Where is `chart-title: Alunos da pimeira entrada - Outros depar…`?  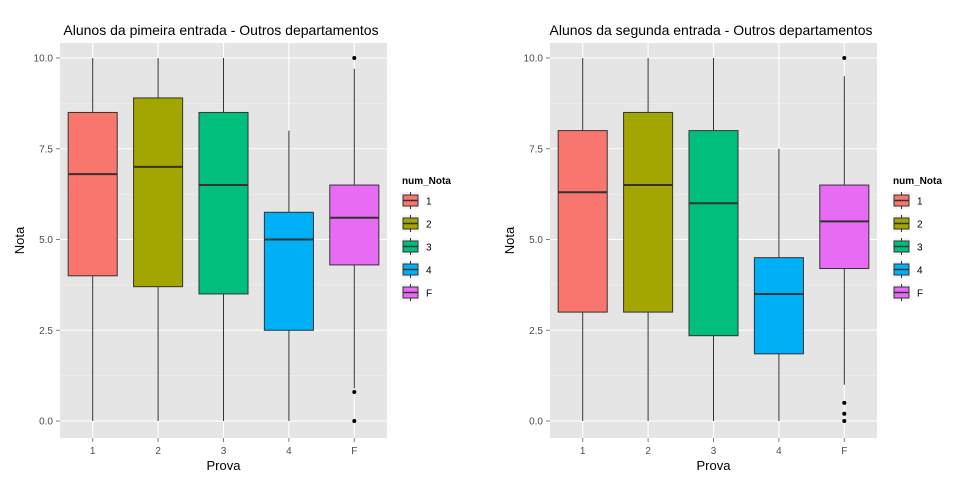
chart-title: Alunos da pimeira entrada - Outros depar… is located at coordinates (220, 30).